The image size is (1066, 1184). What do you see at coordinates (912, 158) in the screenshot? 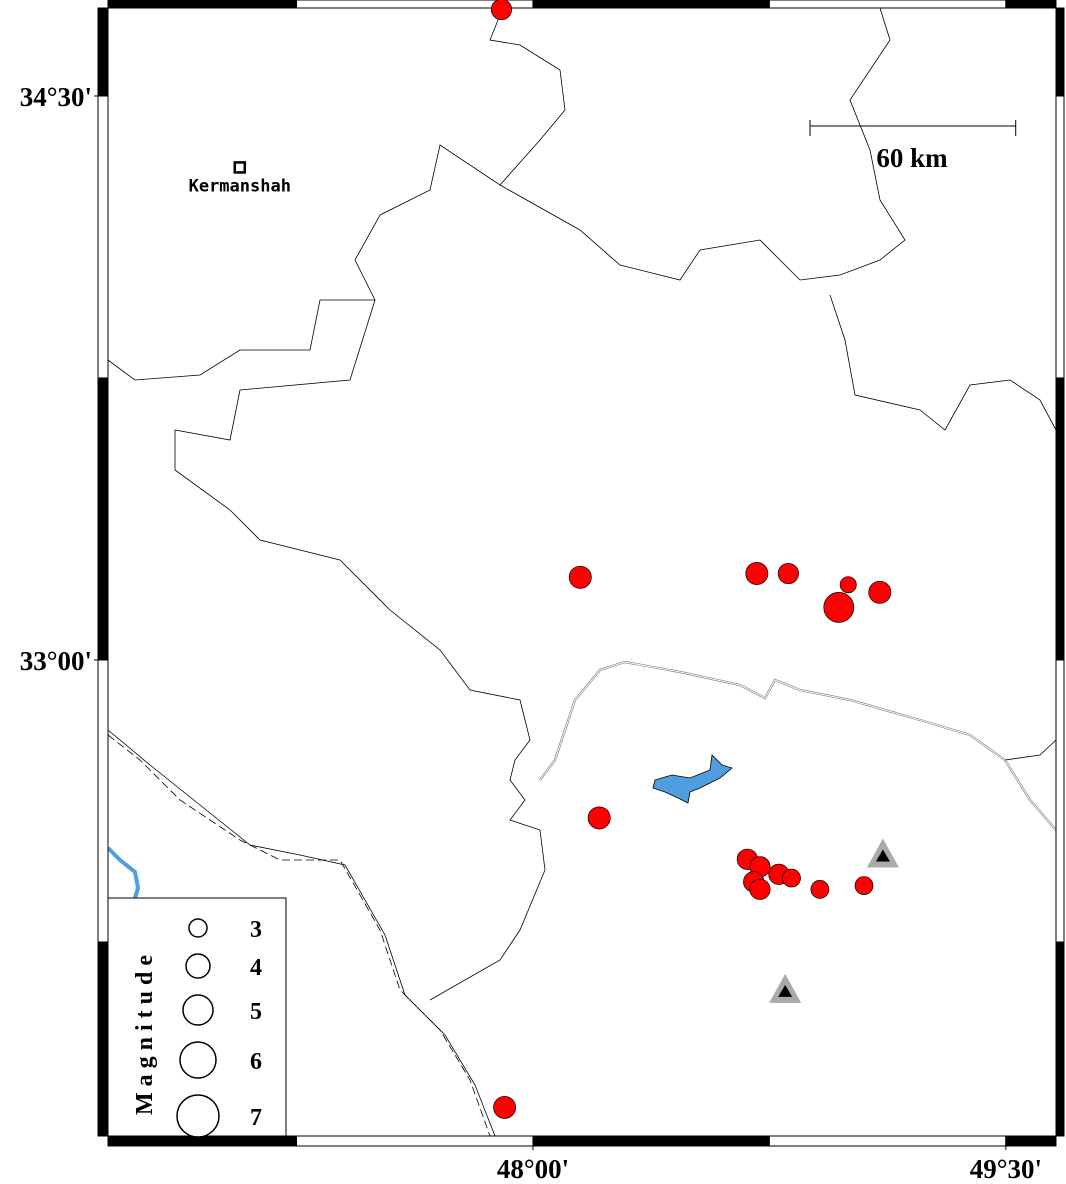
I see `scale-label: 60 km` at bounding box center [912, 158].